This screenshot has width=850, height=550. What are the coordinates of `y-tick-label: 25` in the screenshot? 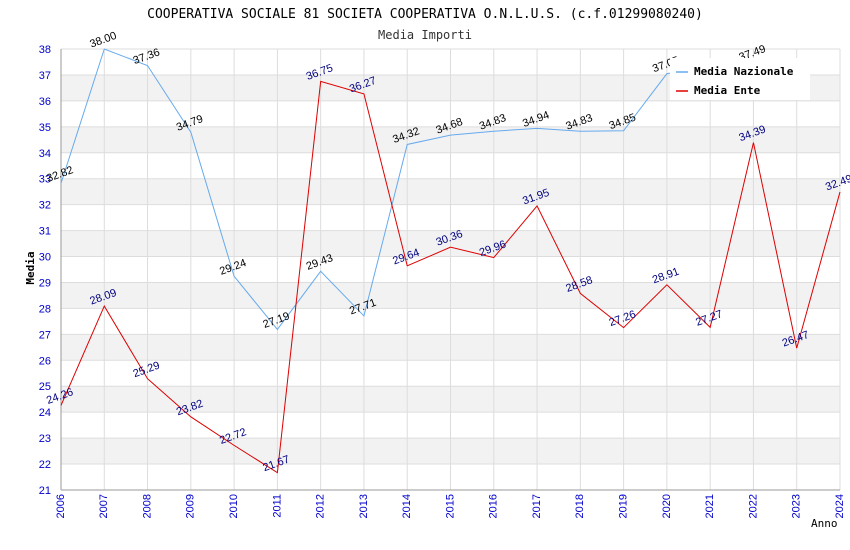 It's located at (45, 387).